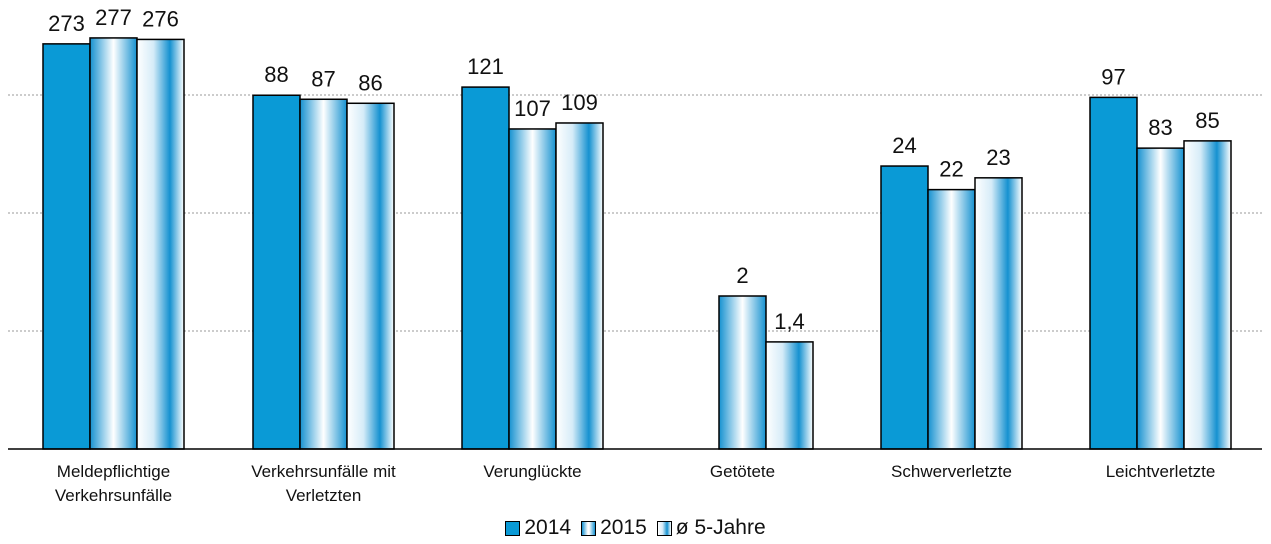  I want to click on value-label-5-year-average-cat-2: 86, so click(370, 82).